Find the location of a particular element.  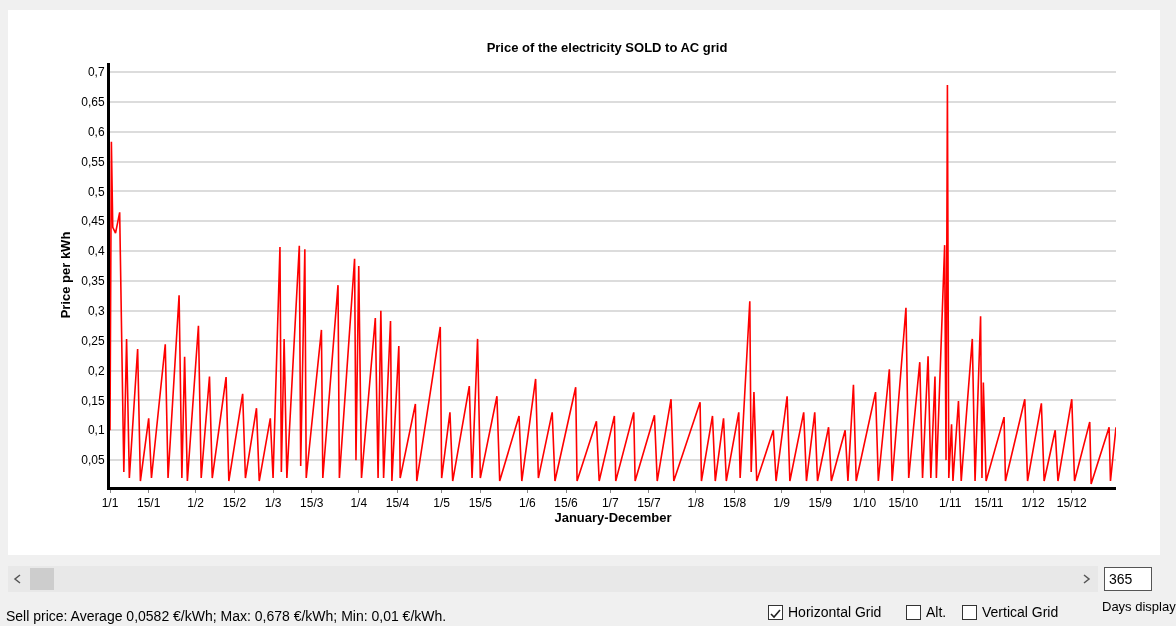

x-tick-label: 15/12 is located at coordinates (1072, 503).